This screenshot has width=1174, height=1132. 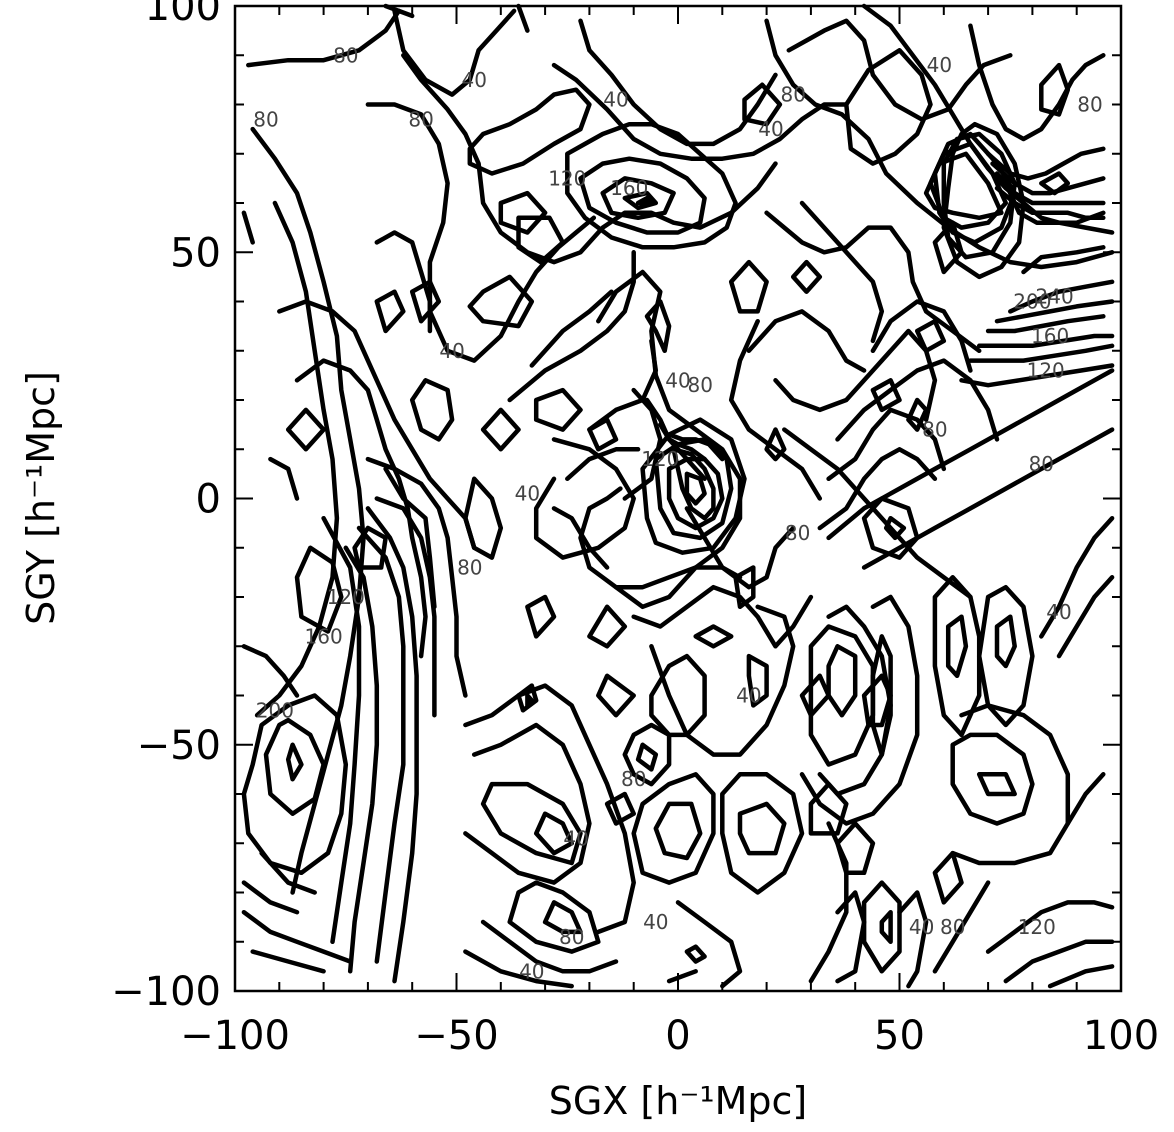 I want to click on y-tick-label: 50, so click(x=195, y=253).